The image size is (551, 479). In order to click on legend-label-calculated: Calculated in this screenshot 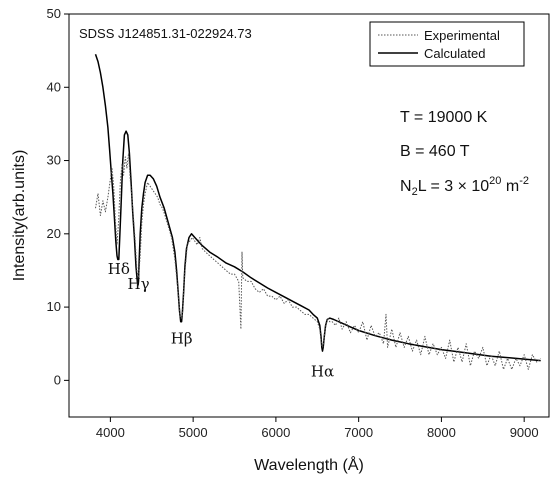, I will do `click(454, 53)`.